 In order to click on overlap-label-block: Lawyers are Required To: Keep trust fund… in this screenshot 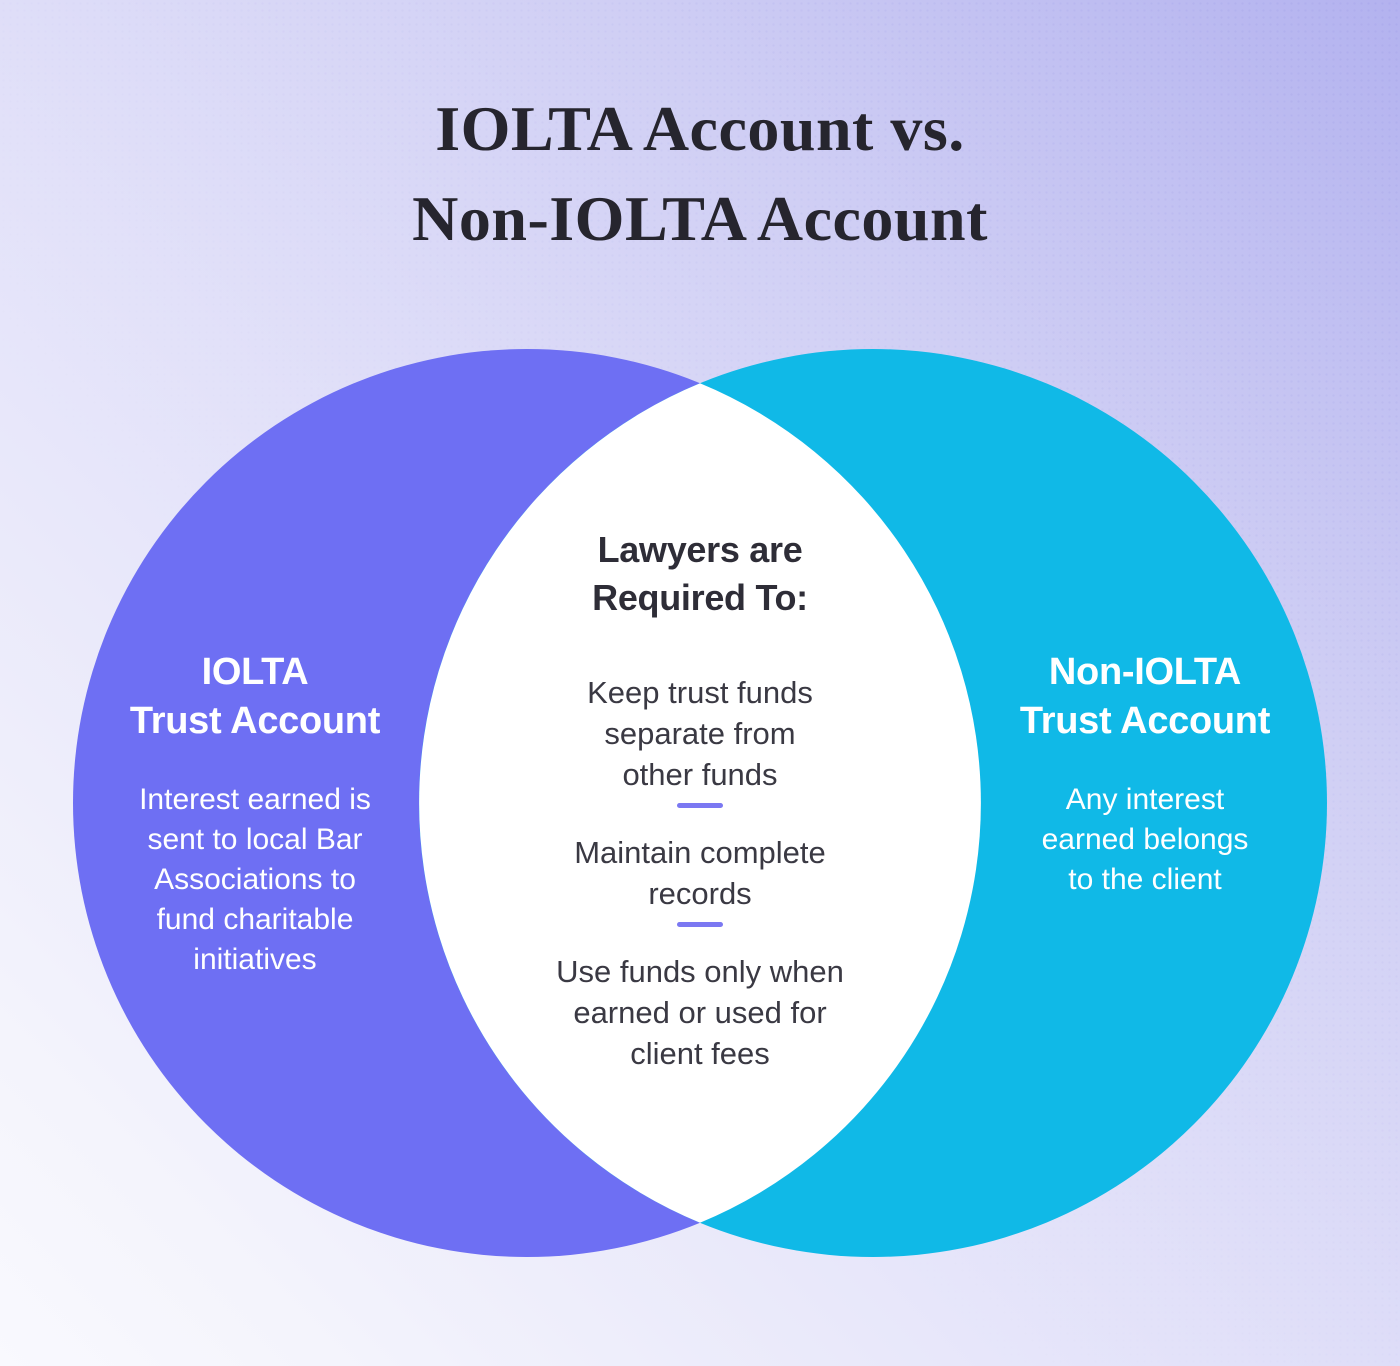, I will do `click(700, 800)`.